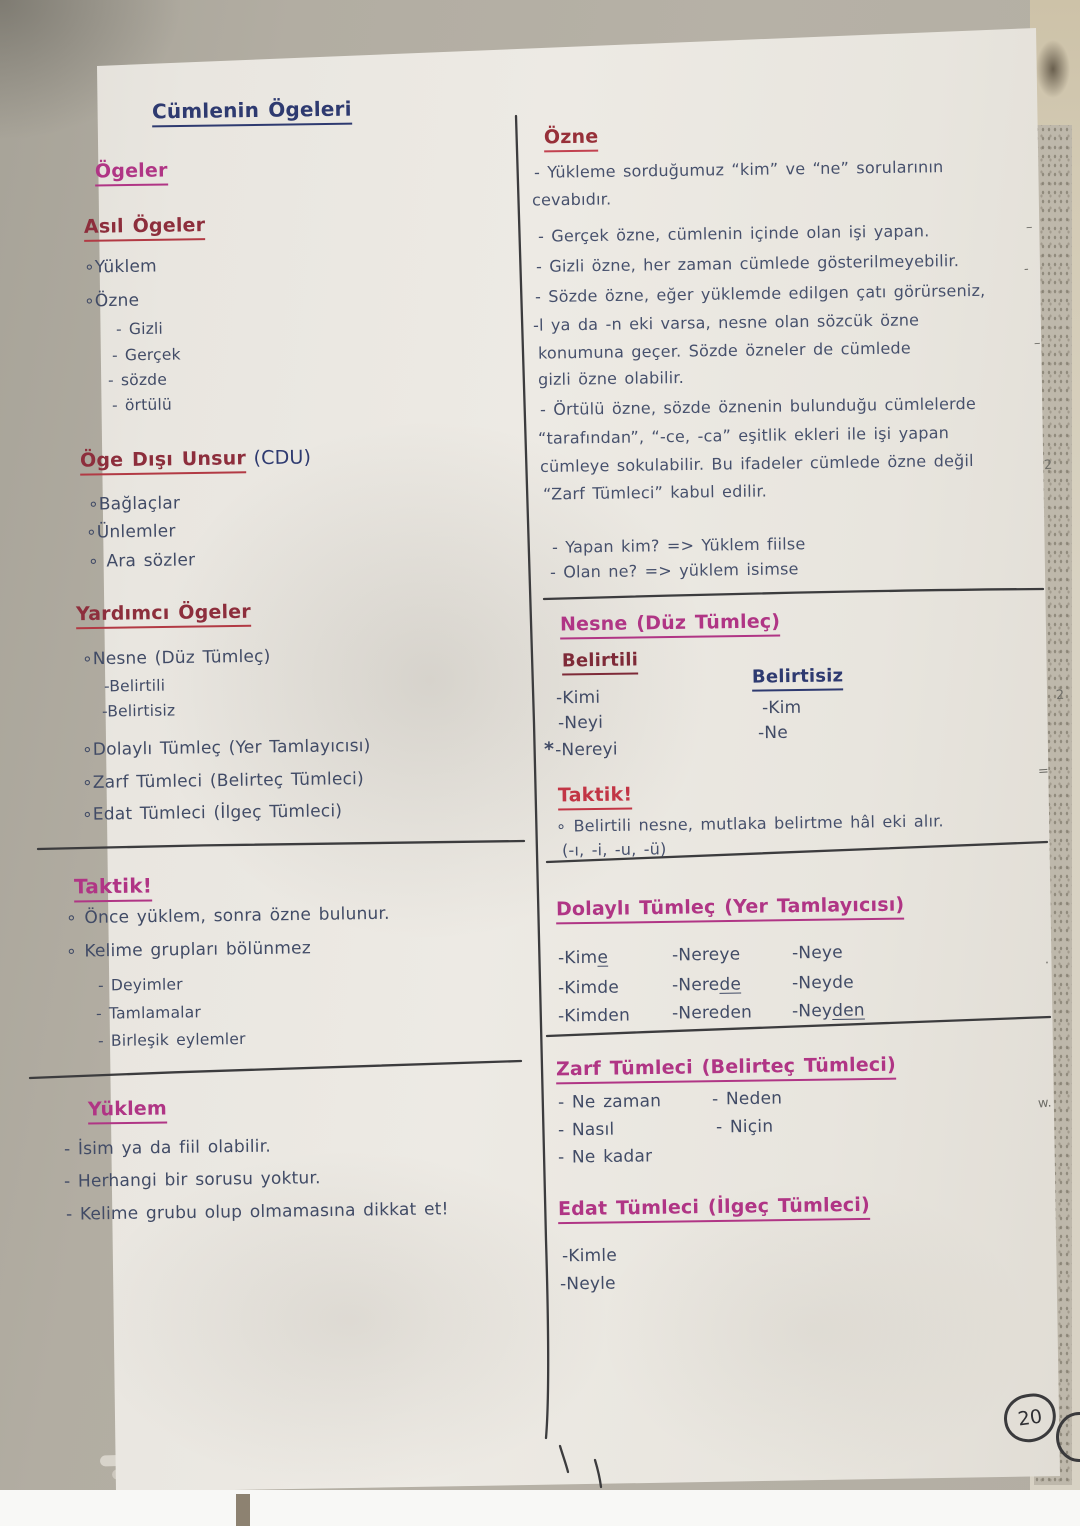 The height and width of the screenshot is (1526, 1080). I want to click on list-item: -Neyde, so click(823, 983).